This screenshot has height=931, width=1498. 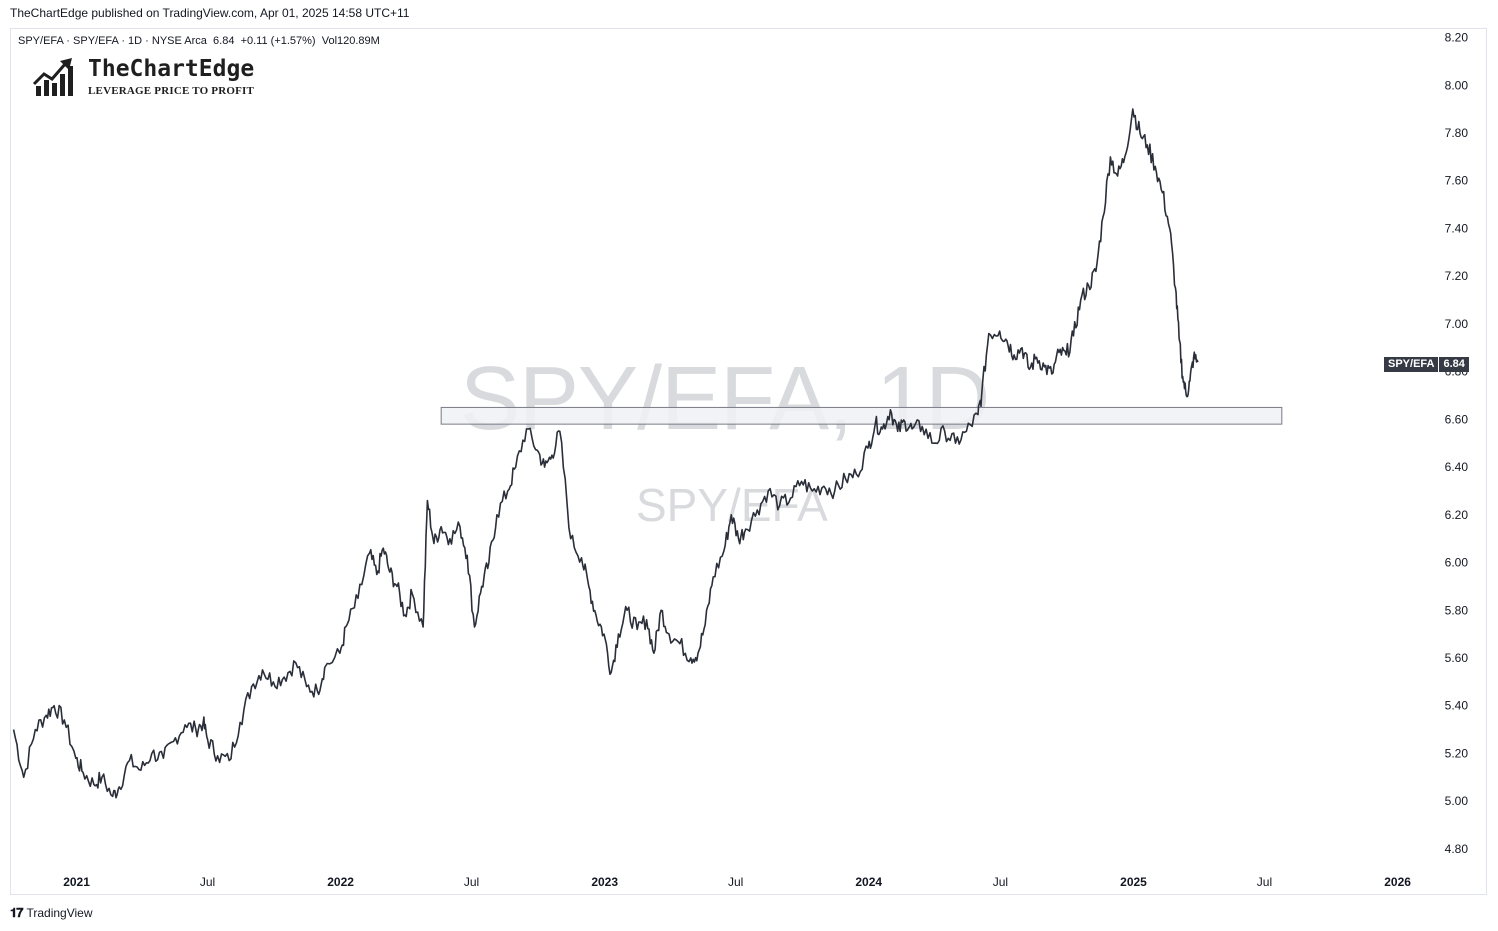 I want to click on y-tick-label: 8.00, so click(x=1457, y=85).